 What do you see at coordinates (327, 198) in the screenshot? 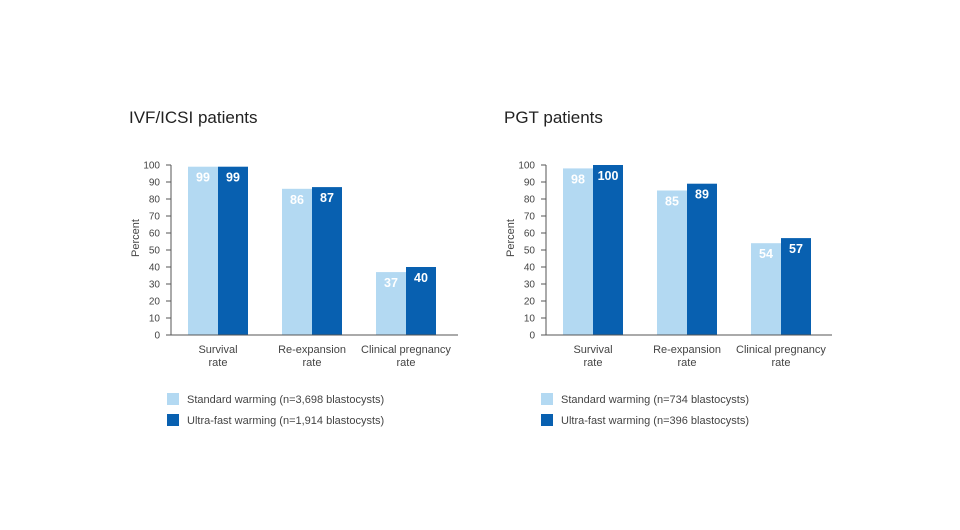
I see `data-label: 87` at bounding box center [327, 198].